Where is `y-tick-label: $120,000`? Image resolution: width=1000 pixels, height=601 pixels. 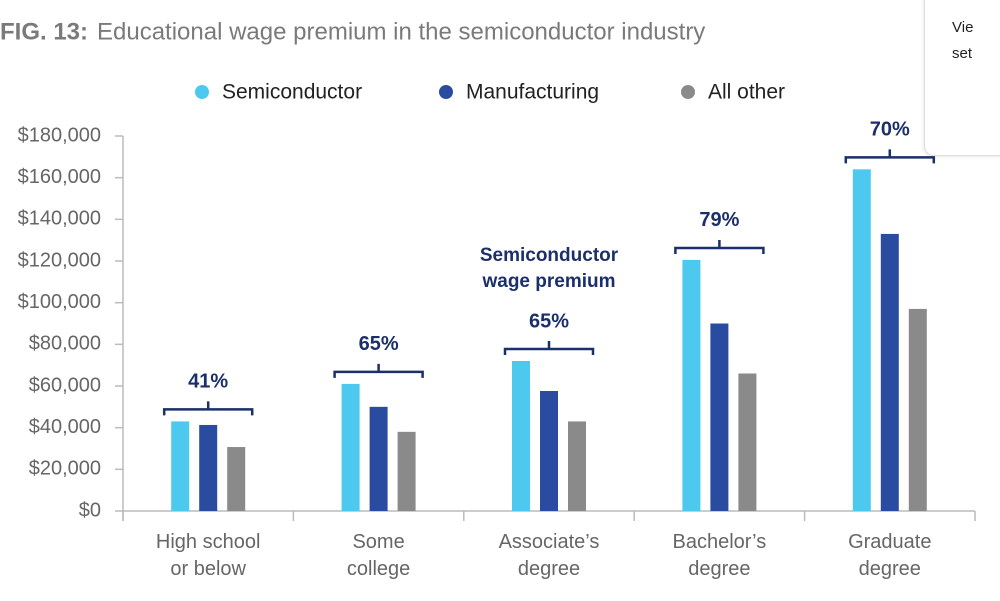
y-tick-label: $120,000 is located at coordinates (59, 260).